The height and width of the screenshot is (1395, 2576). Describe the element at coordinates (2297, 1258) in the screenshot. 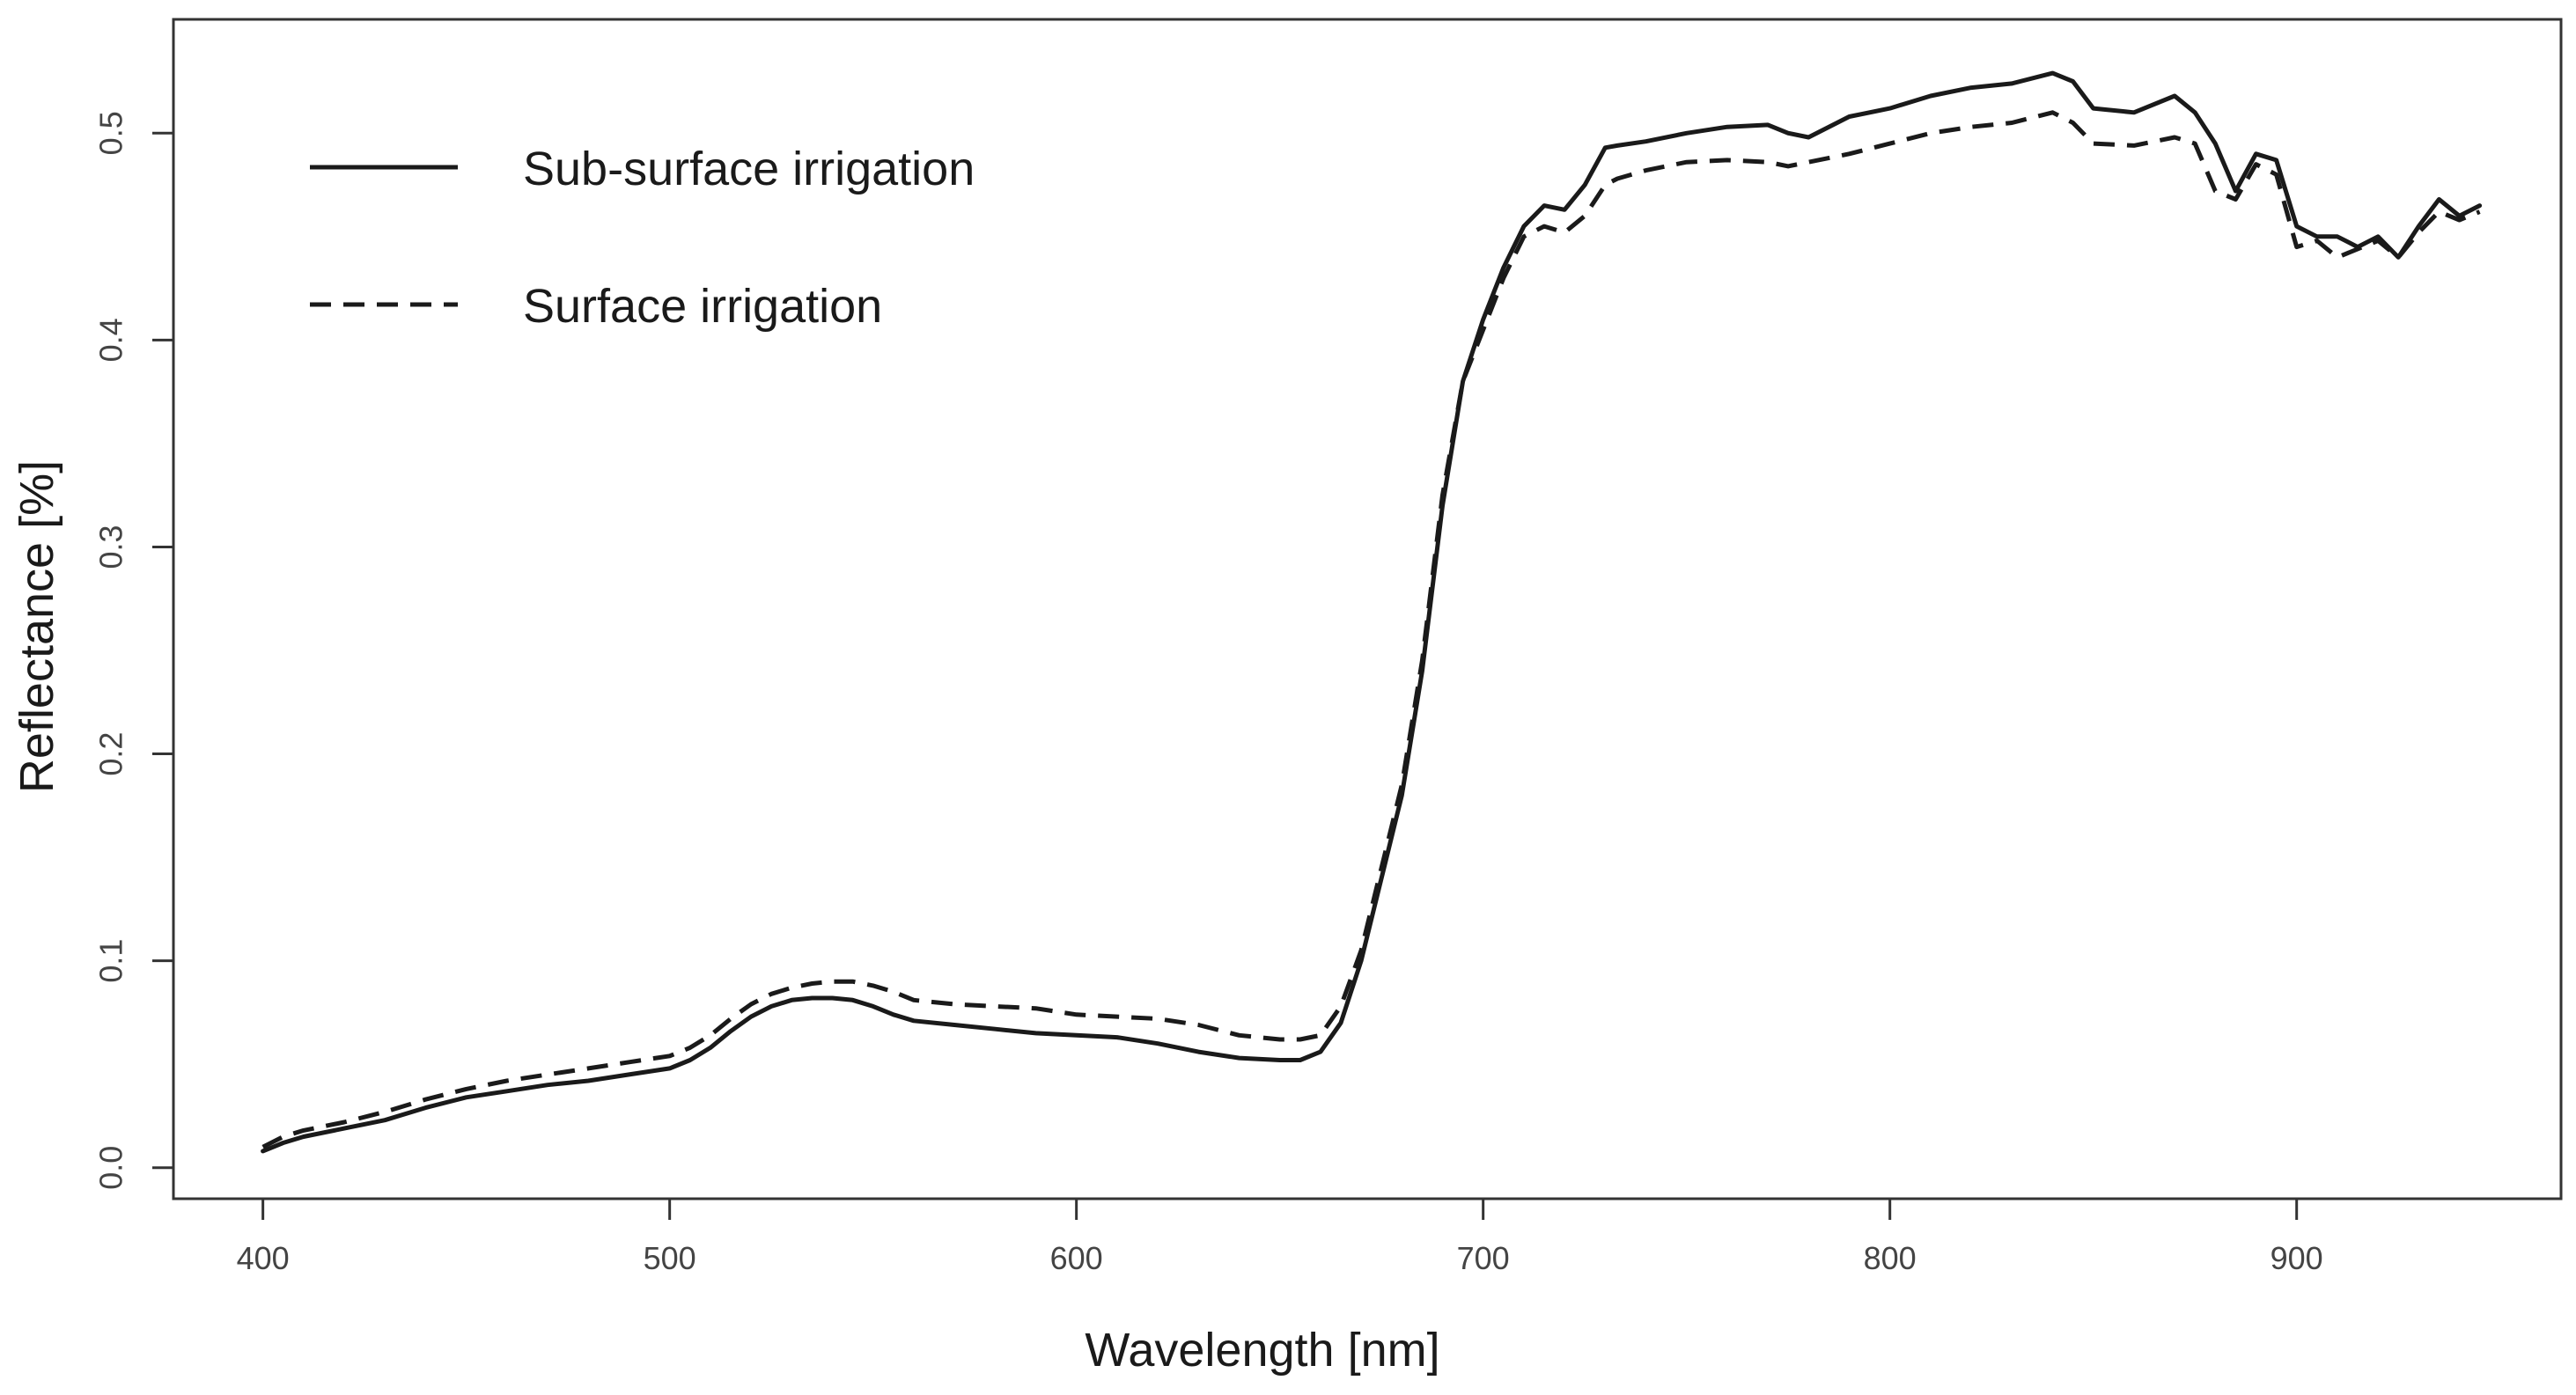

I see `x-tick-label: 900` at that location.